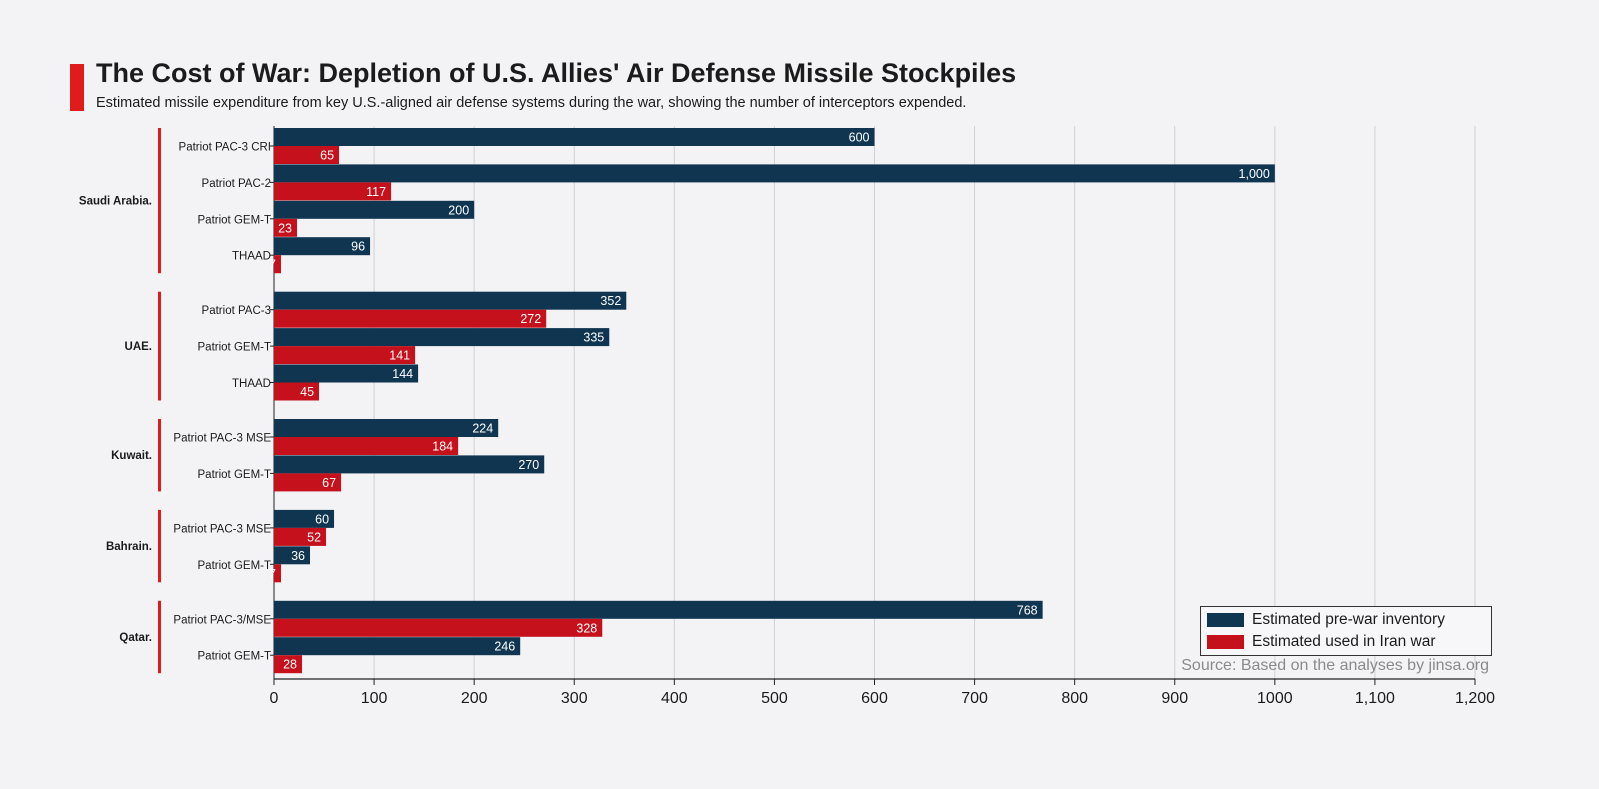  I want to click on data-label-used: 141, so click(399, 356).